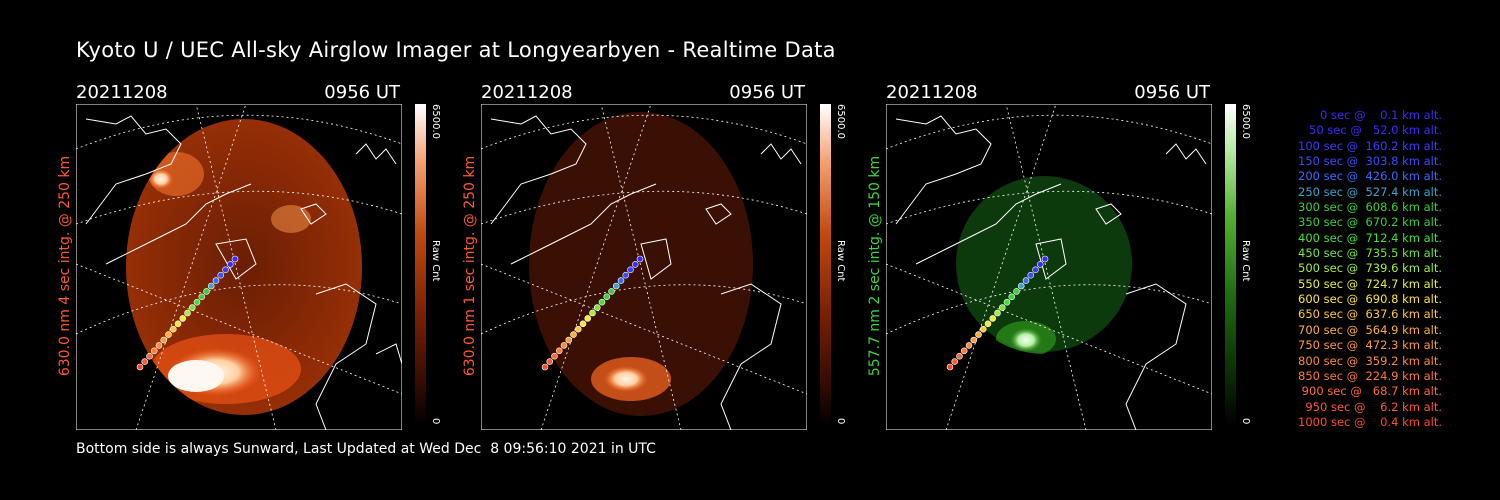 The height and width of the screenshot is (500, 1500). Describe the element at coordinates (932, 92) in the screenshot. I see `panel-3-date: 20211208` at that location.